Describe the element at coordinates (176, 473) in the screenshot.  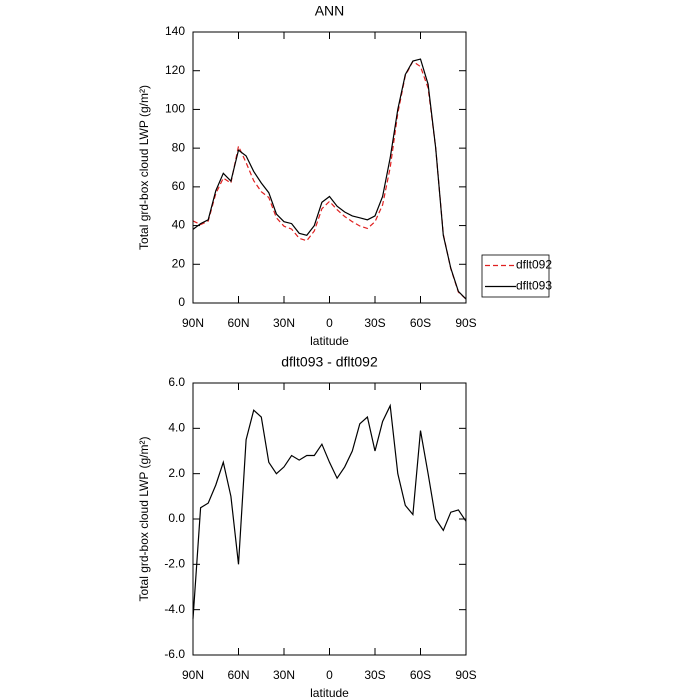
I see `y-tick-label: 2.0` at that location.